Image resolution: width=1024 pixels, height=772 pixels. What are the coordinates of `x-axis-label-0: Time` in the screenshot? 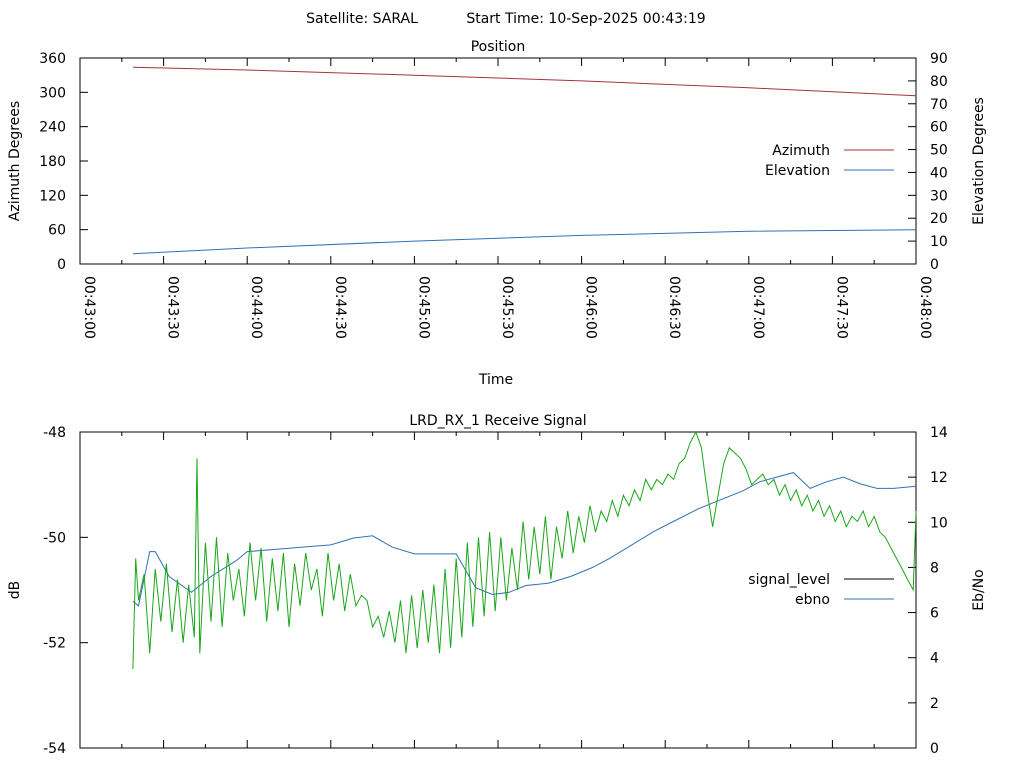 It's located at (495, 380).